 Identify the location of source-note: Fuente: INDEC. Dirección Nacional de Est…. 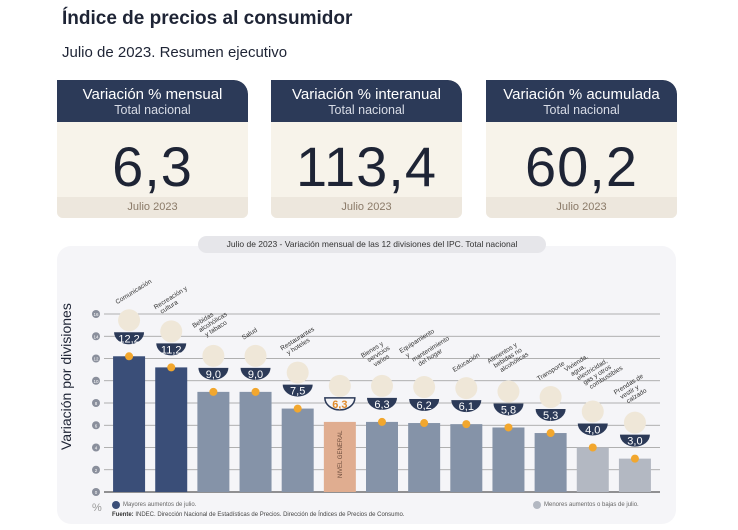
(258, 515).